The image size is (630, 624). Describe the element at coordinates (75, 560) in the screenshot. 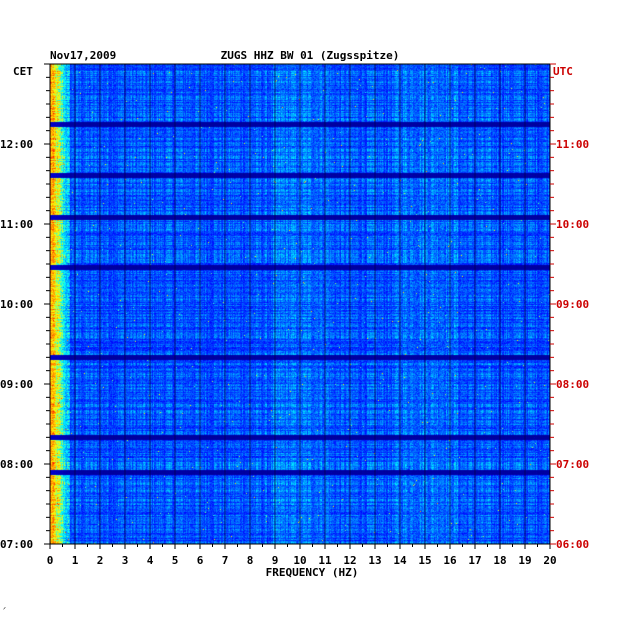

I see `x-tick-label: 1` at that location.